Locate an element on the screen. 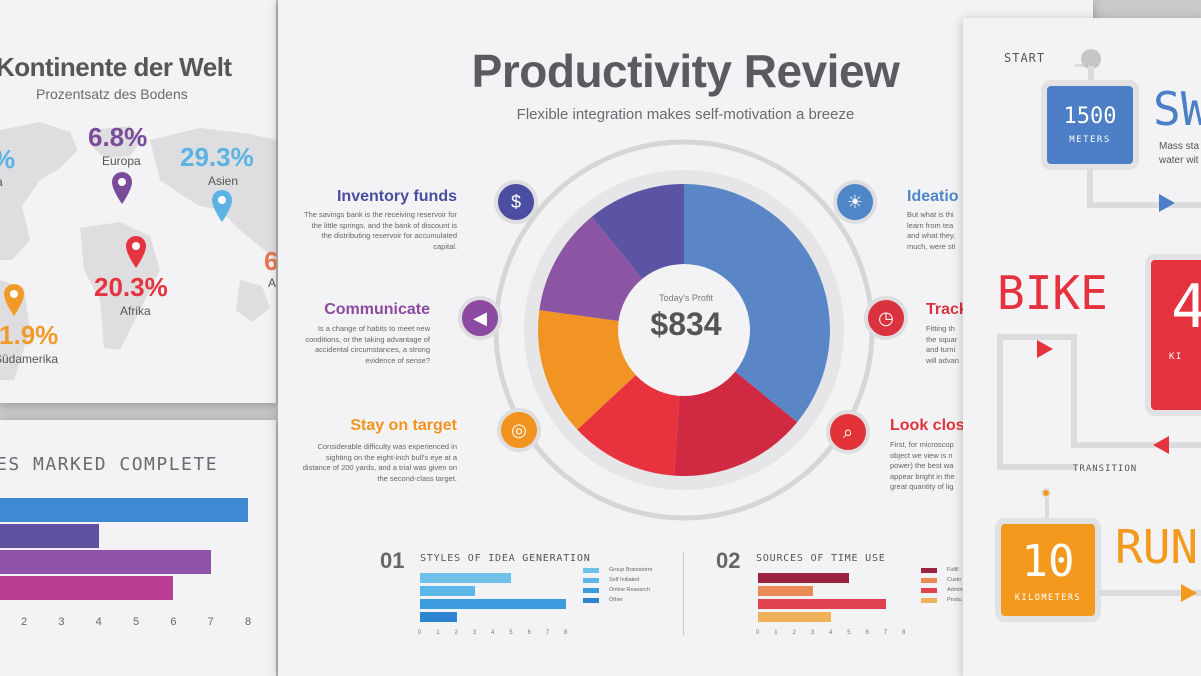 The image size is (1201, 676). region-value: % is located at coordinates (7, 159).